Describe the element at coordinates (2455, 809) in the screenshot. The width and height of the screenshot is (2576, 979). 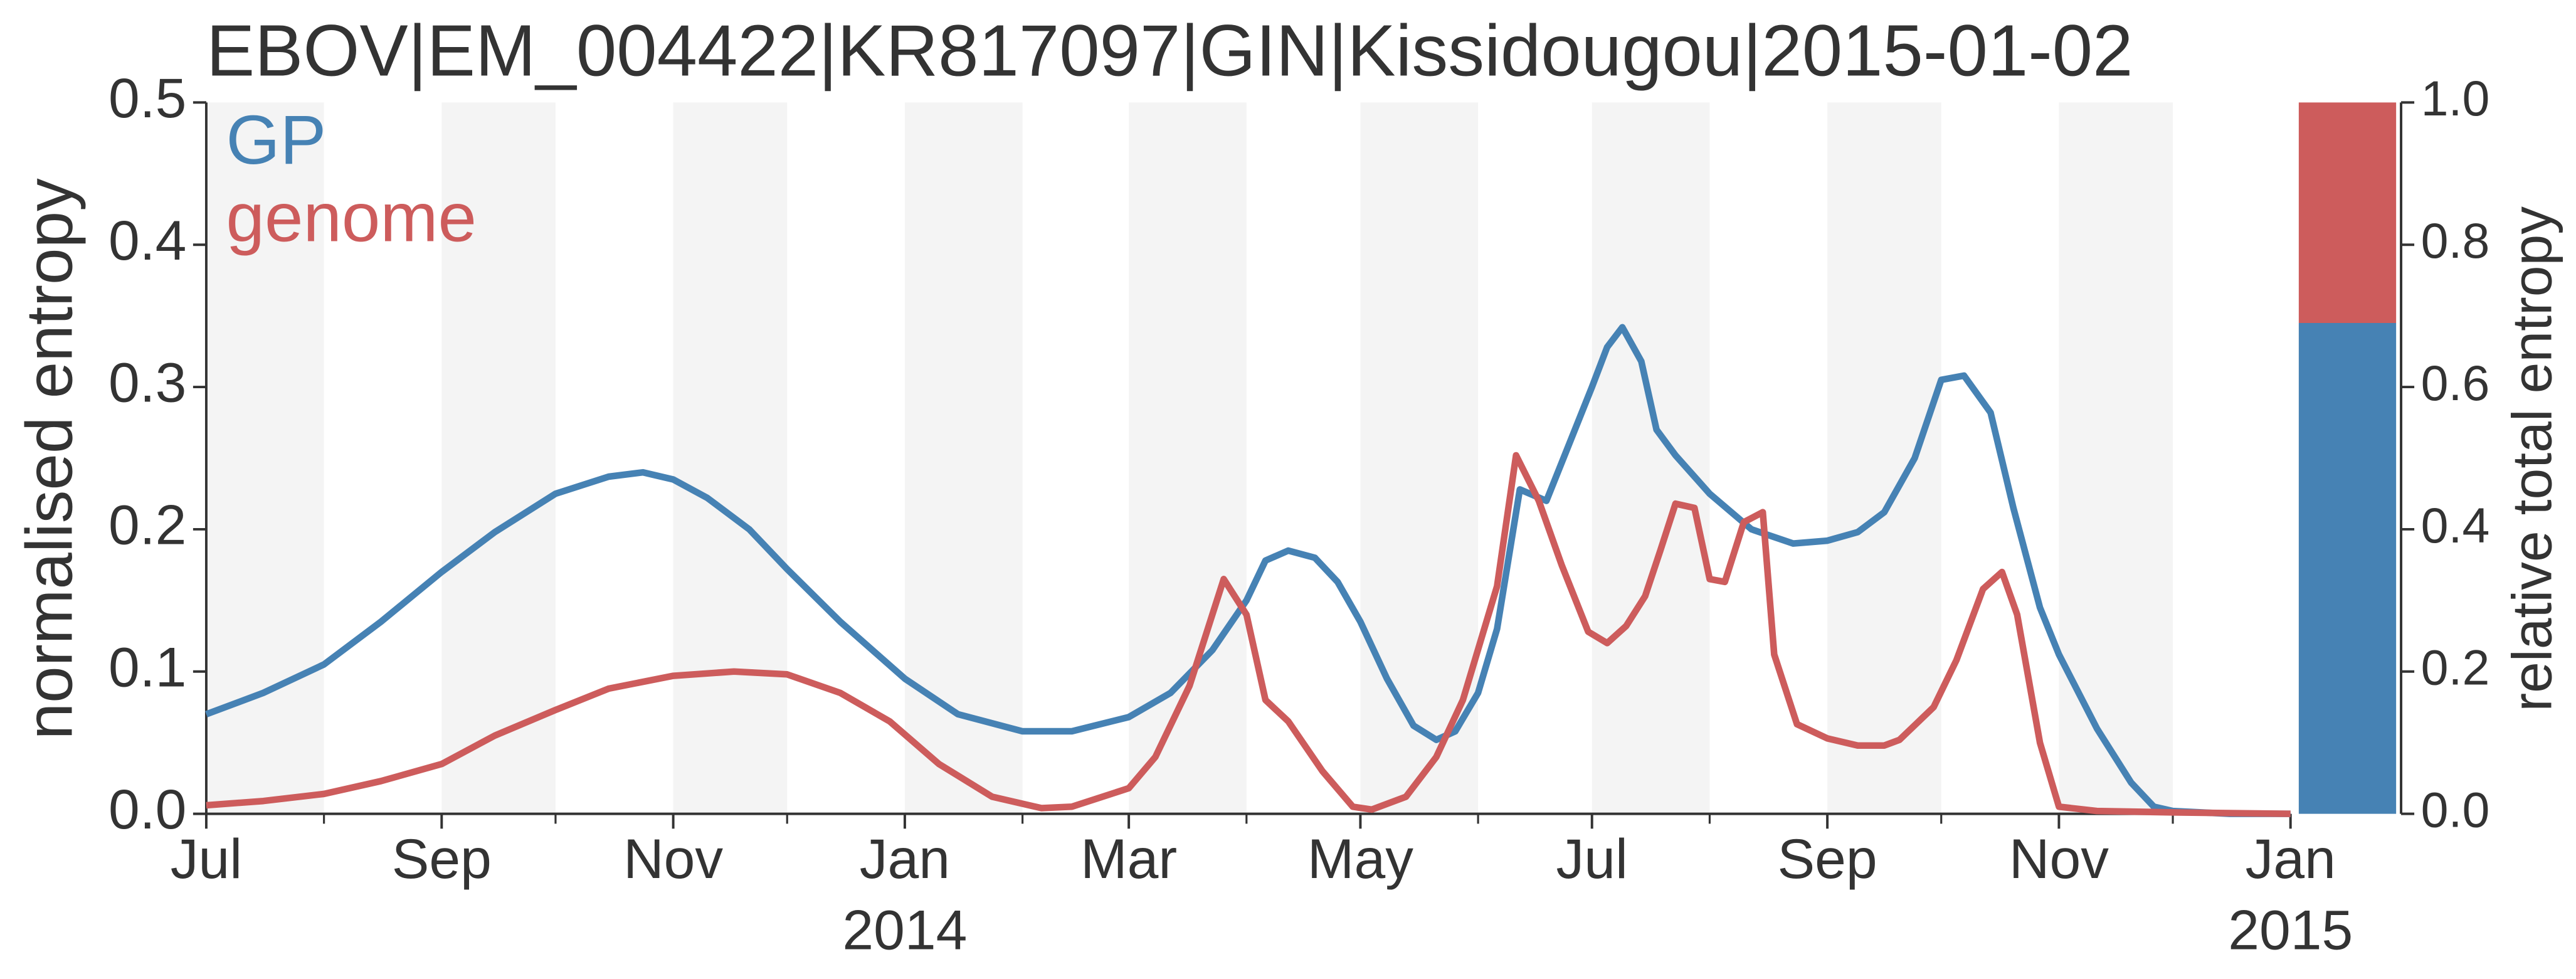
I see `y2-tick-label: 0.0` at that location.